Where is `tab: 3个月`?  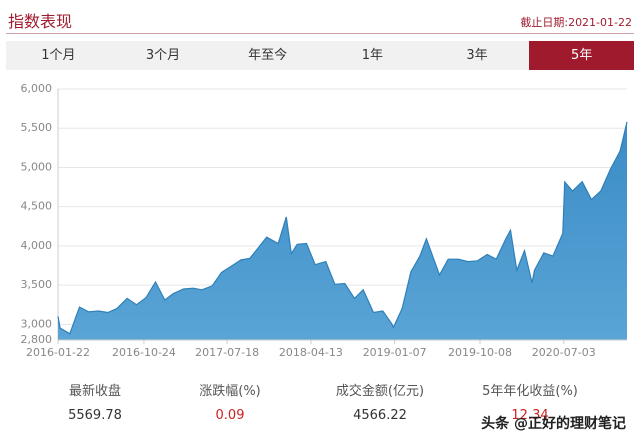
tab: 3个月 is located at coordinates (163, 55).